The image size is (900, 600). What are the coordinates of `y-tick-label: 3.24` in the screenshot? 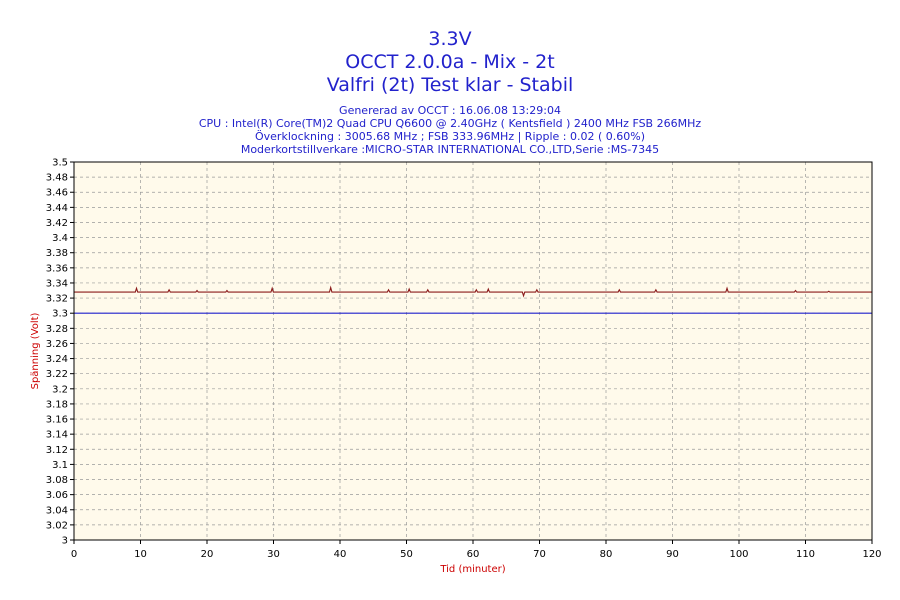 It's located at (57, 359).